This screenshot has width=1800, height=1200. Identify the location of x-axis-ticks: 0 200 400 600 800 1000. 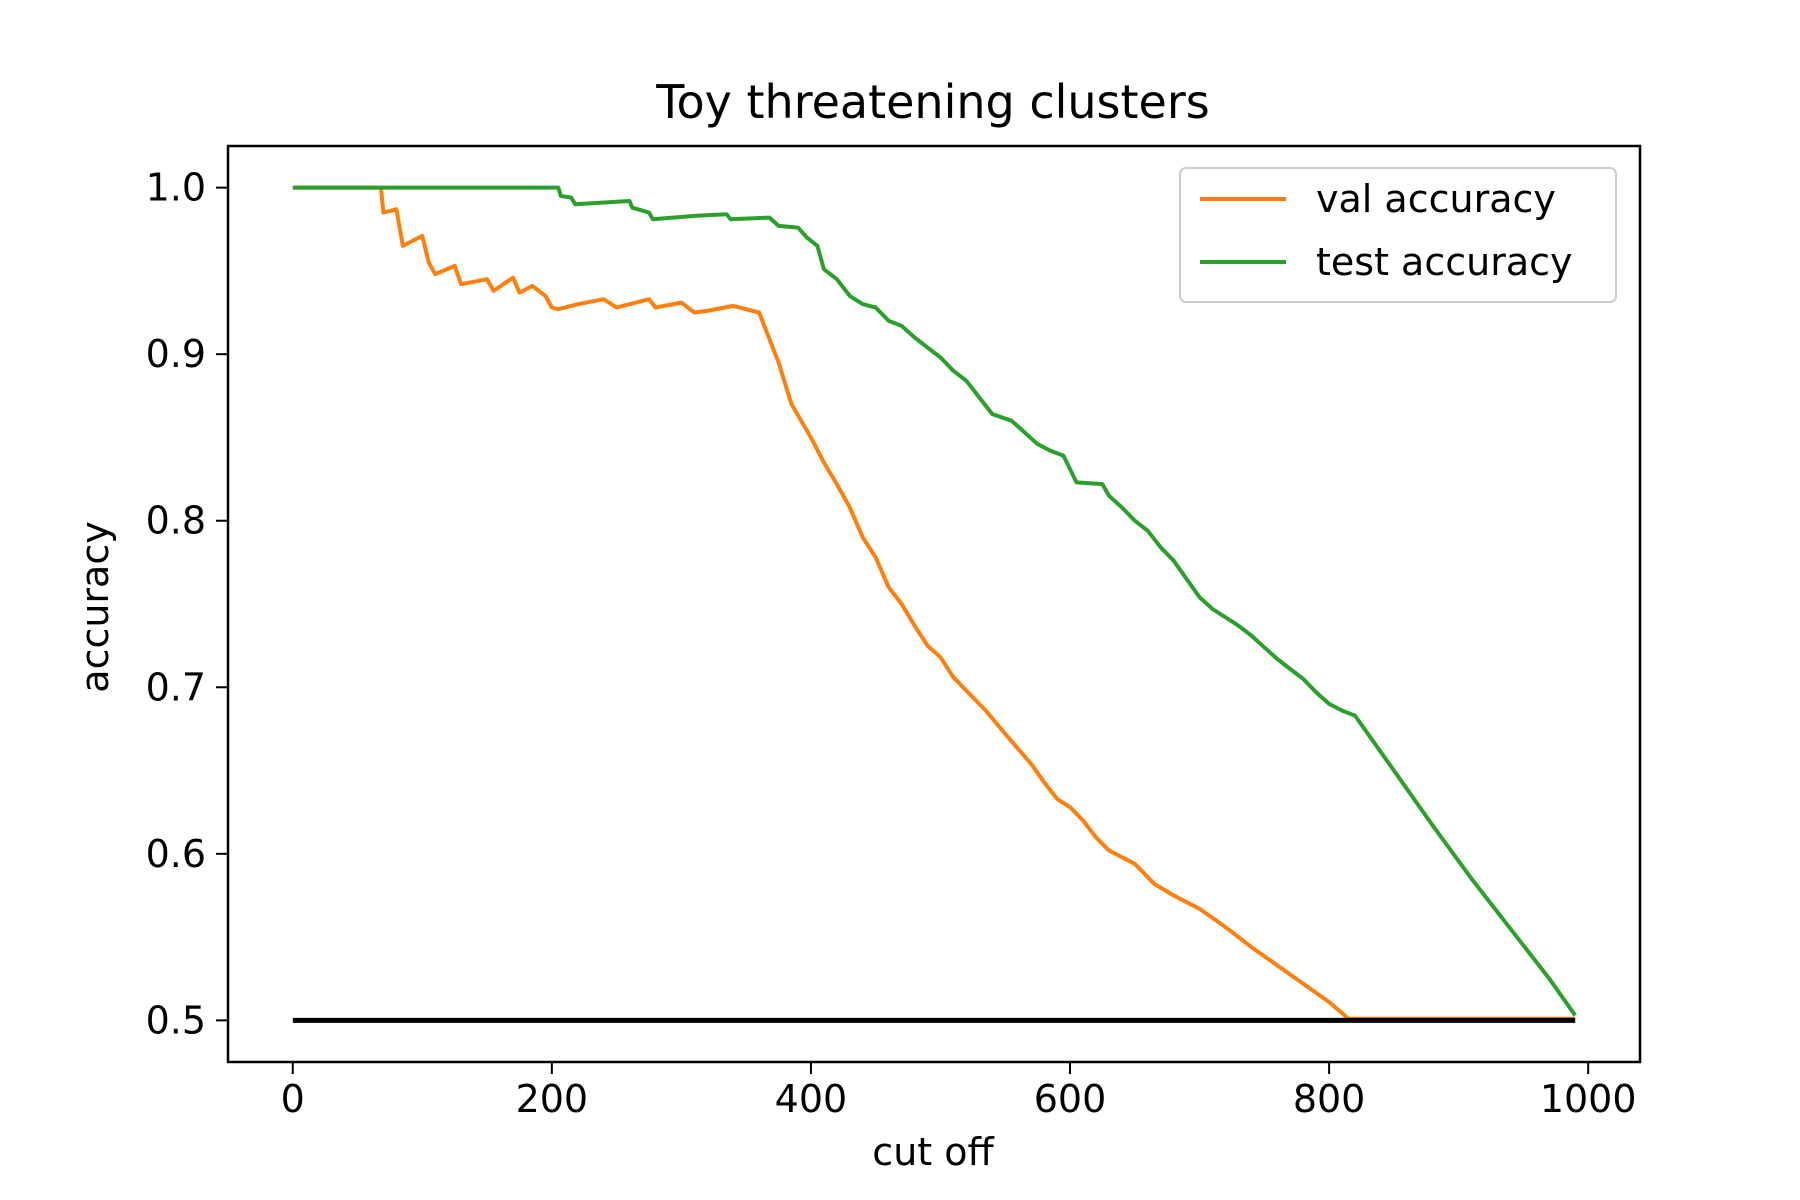
(959, 1091).